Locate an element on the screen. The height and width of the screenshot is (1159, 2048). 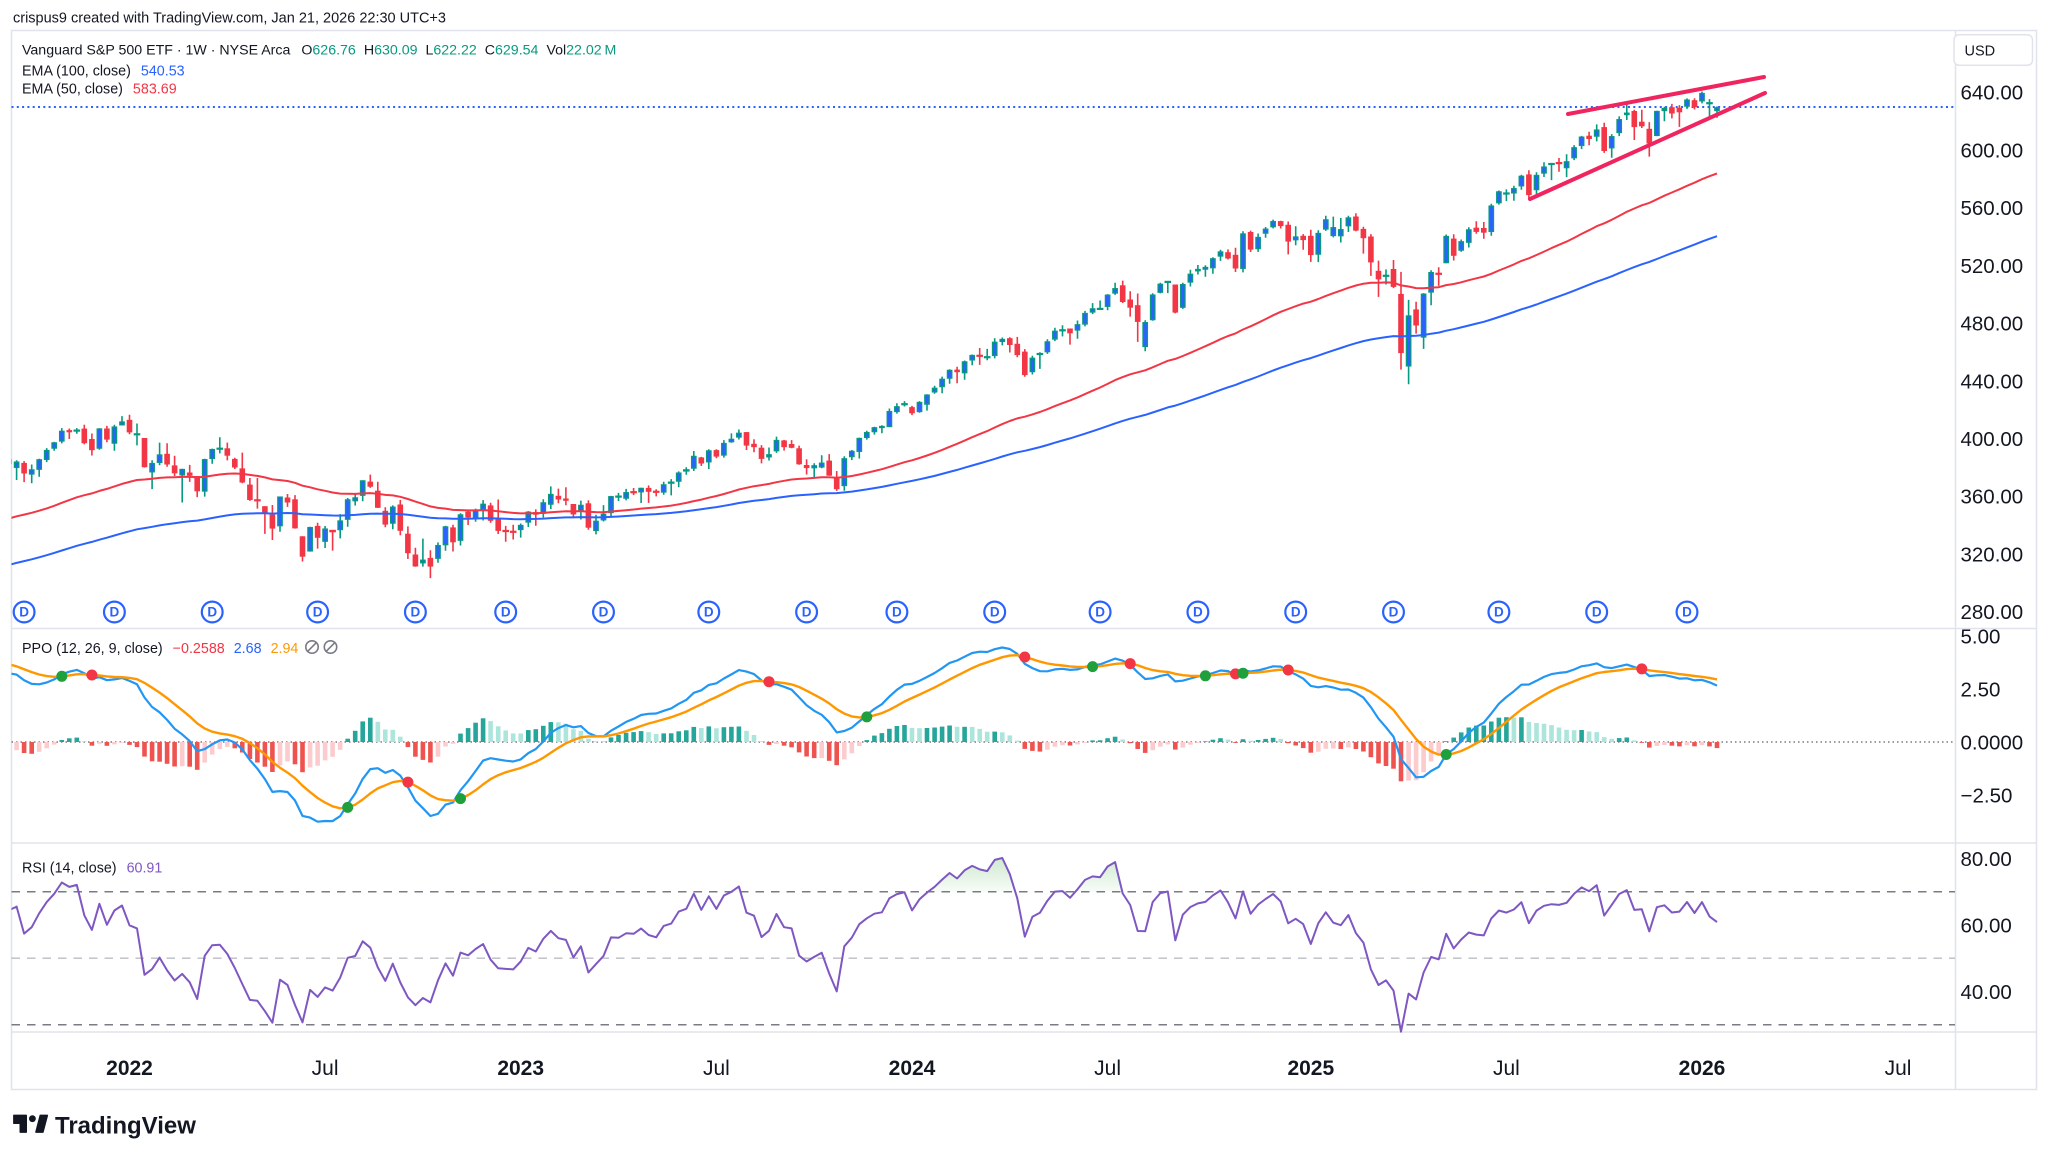
svg-text: 360.00 is located at coordinates (1992, 497).